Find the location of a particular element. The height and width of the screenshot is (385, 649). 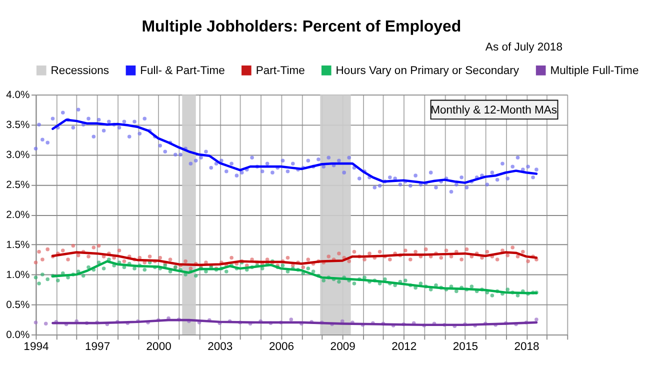

legend-label: Full- & Part-Time is located at coordinates (182, 71).